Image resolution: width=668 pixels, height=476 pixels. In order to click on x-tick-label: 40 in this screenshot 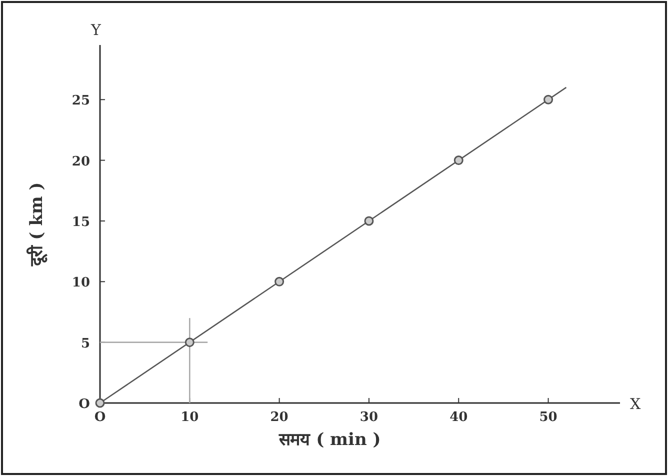, I will do `click(459, 417)`.